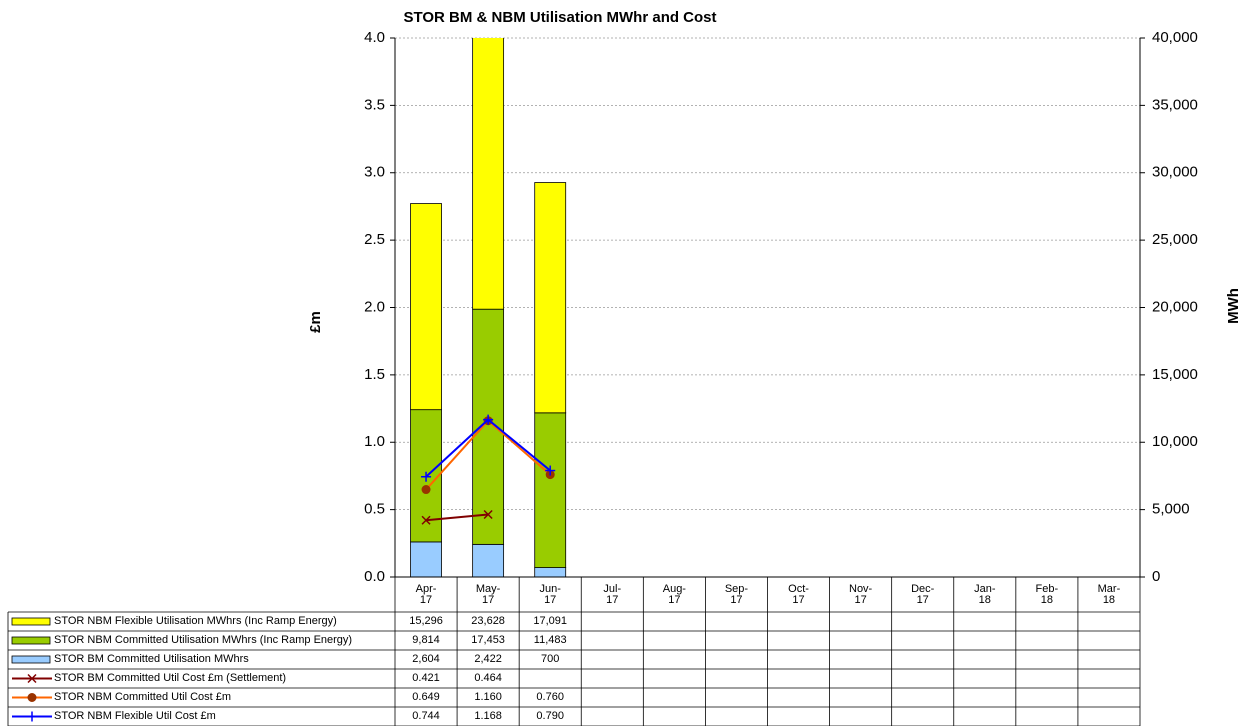 The height and width of the screenshot is (726, 1246). I want to click on chart-title: STOR BM & NBM Utilisation MWhr and Cost, so click(559, 17).